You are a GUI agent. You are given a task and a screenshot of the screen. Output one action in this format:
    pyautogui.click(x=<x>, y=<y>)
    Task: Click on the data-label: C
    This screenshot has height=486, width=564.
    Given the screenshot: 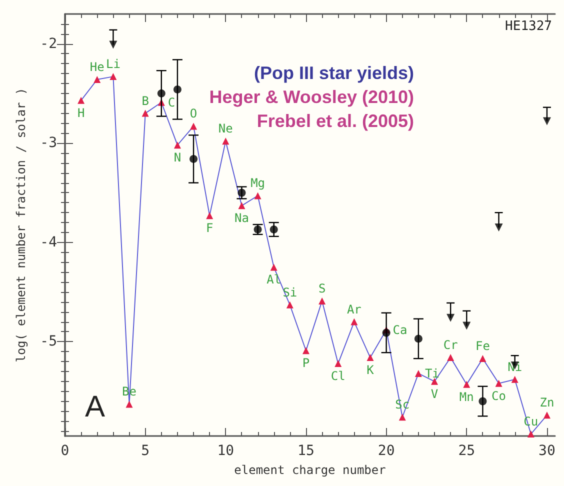 What is the action you would take?
    pyautogui.click(x=172, y=102)
    